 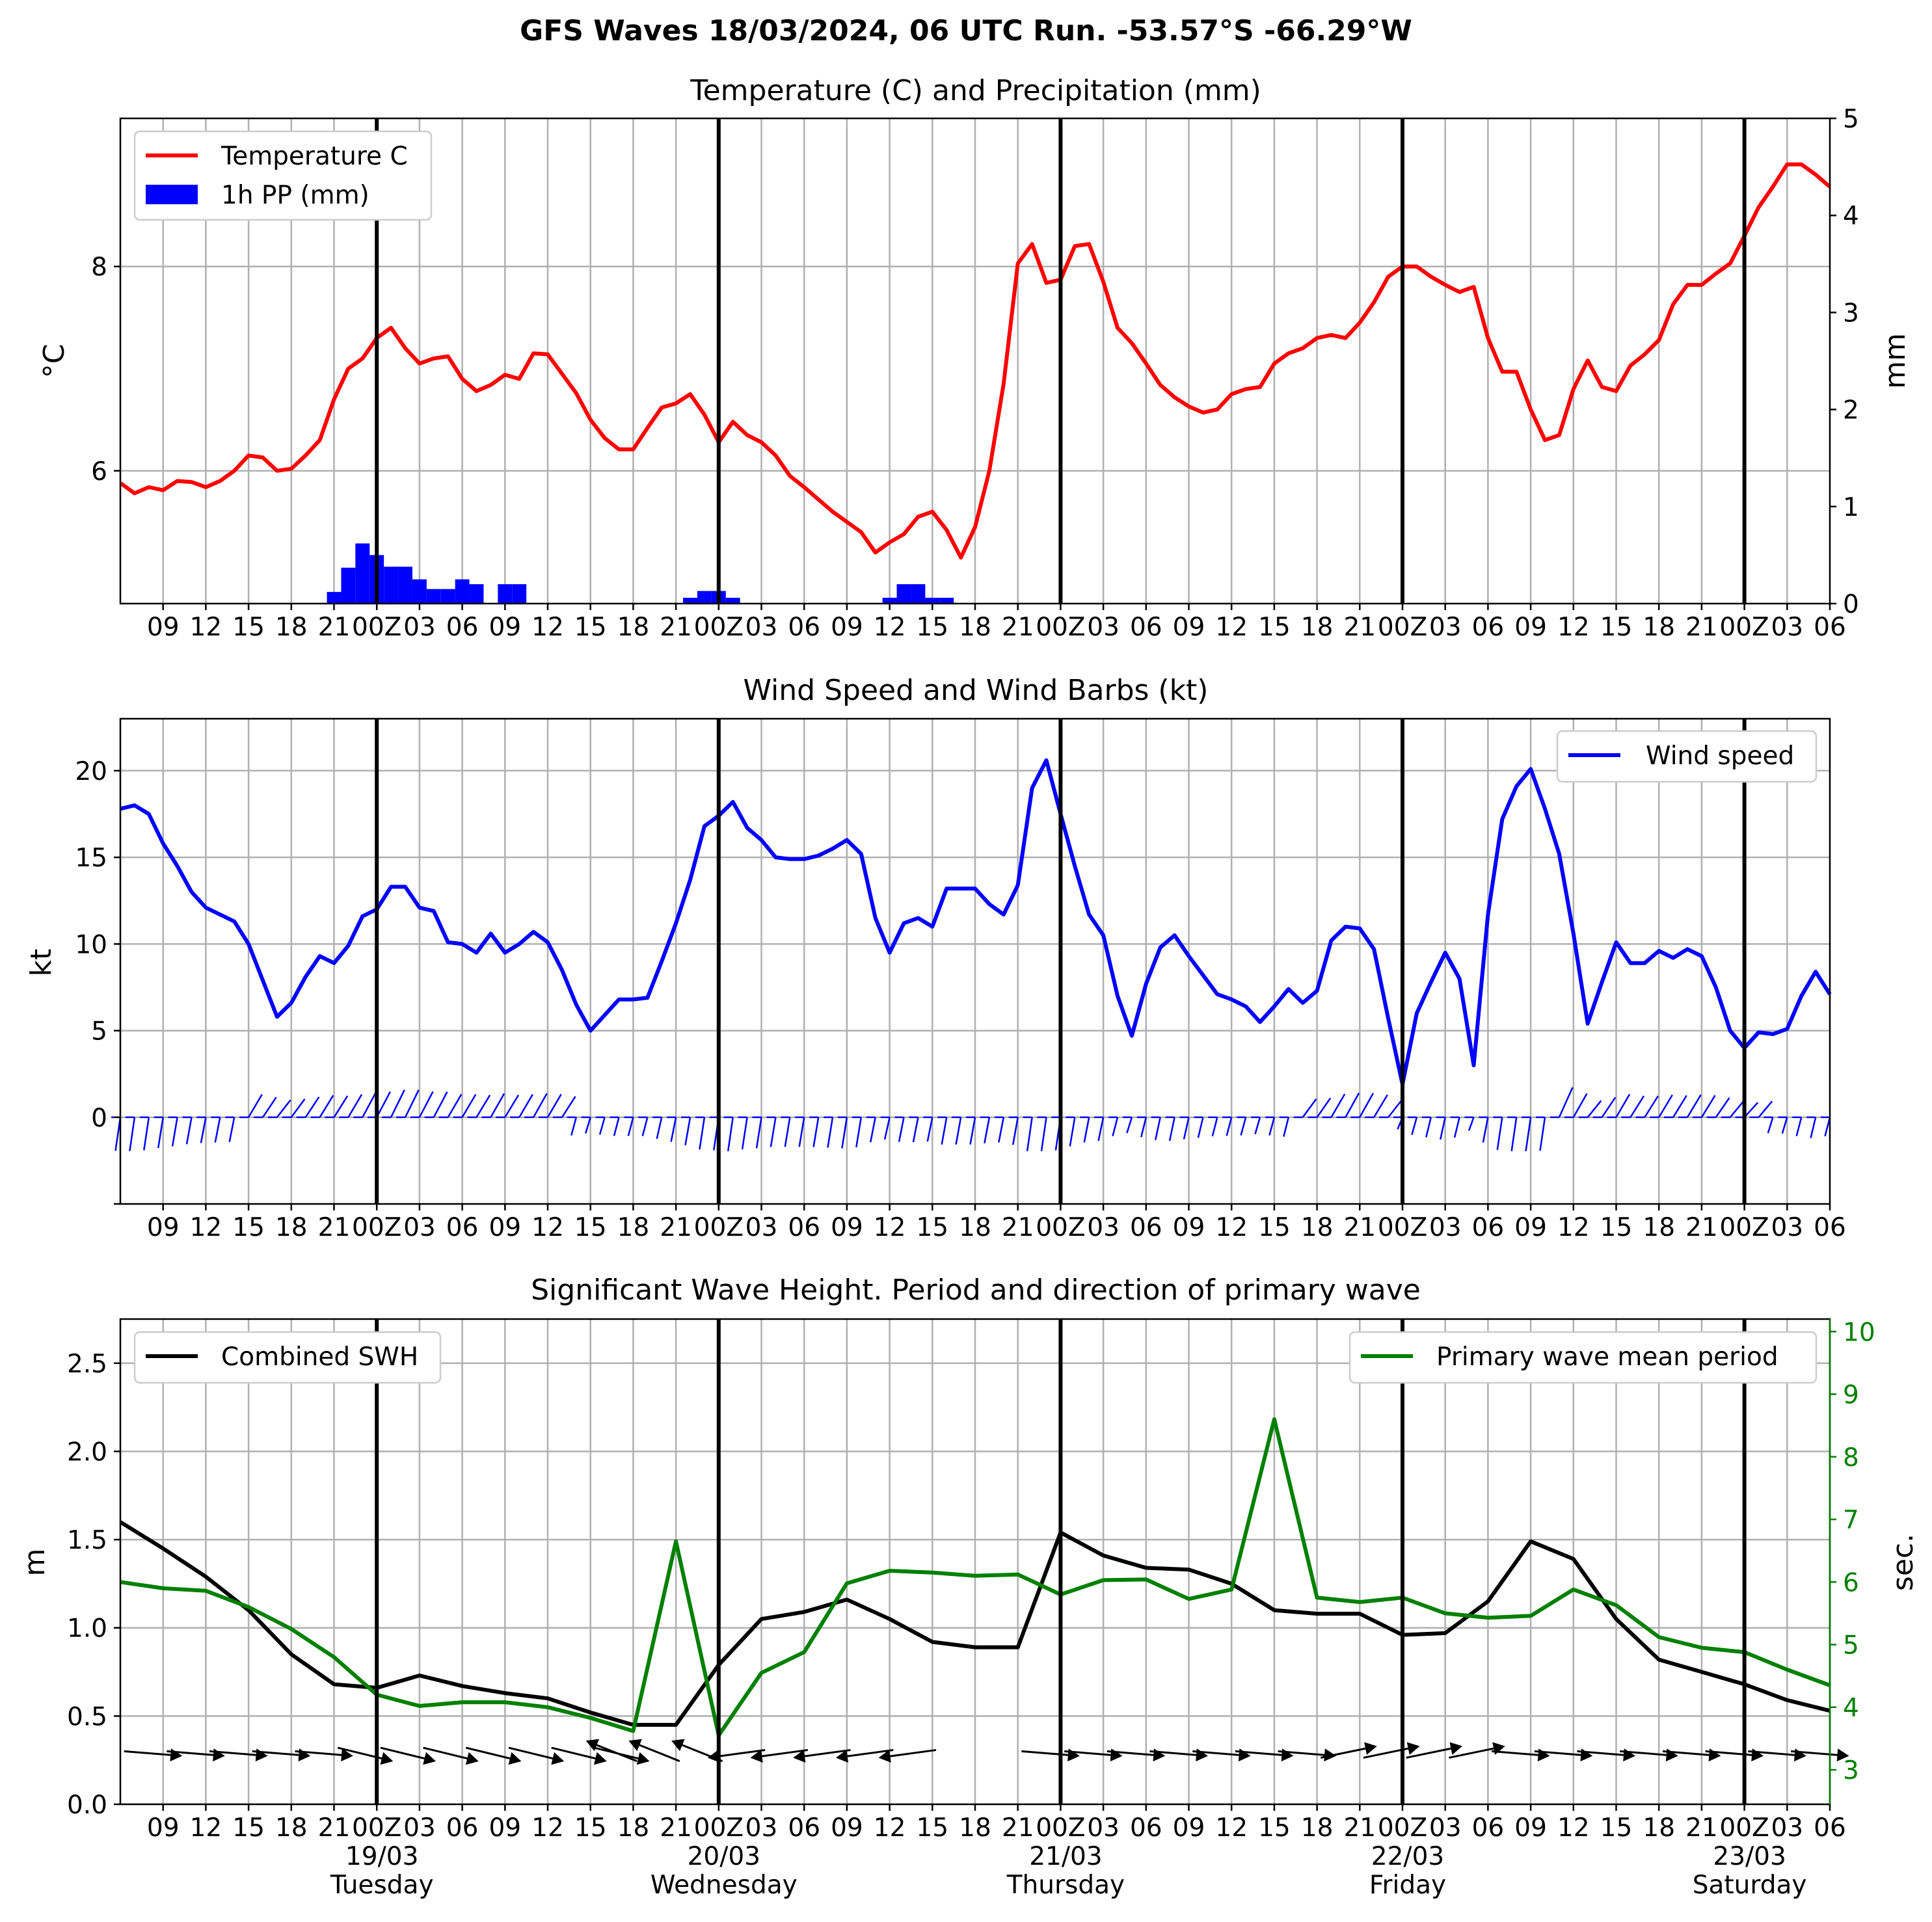 What do you see at coordinates (287, 1357) in the screenshot?
I see `swh-legend: Combined SWH` at bounding box center [287, 1357].